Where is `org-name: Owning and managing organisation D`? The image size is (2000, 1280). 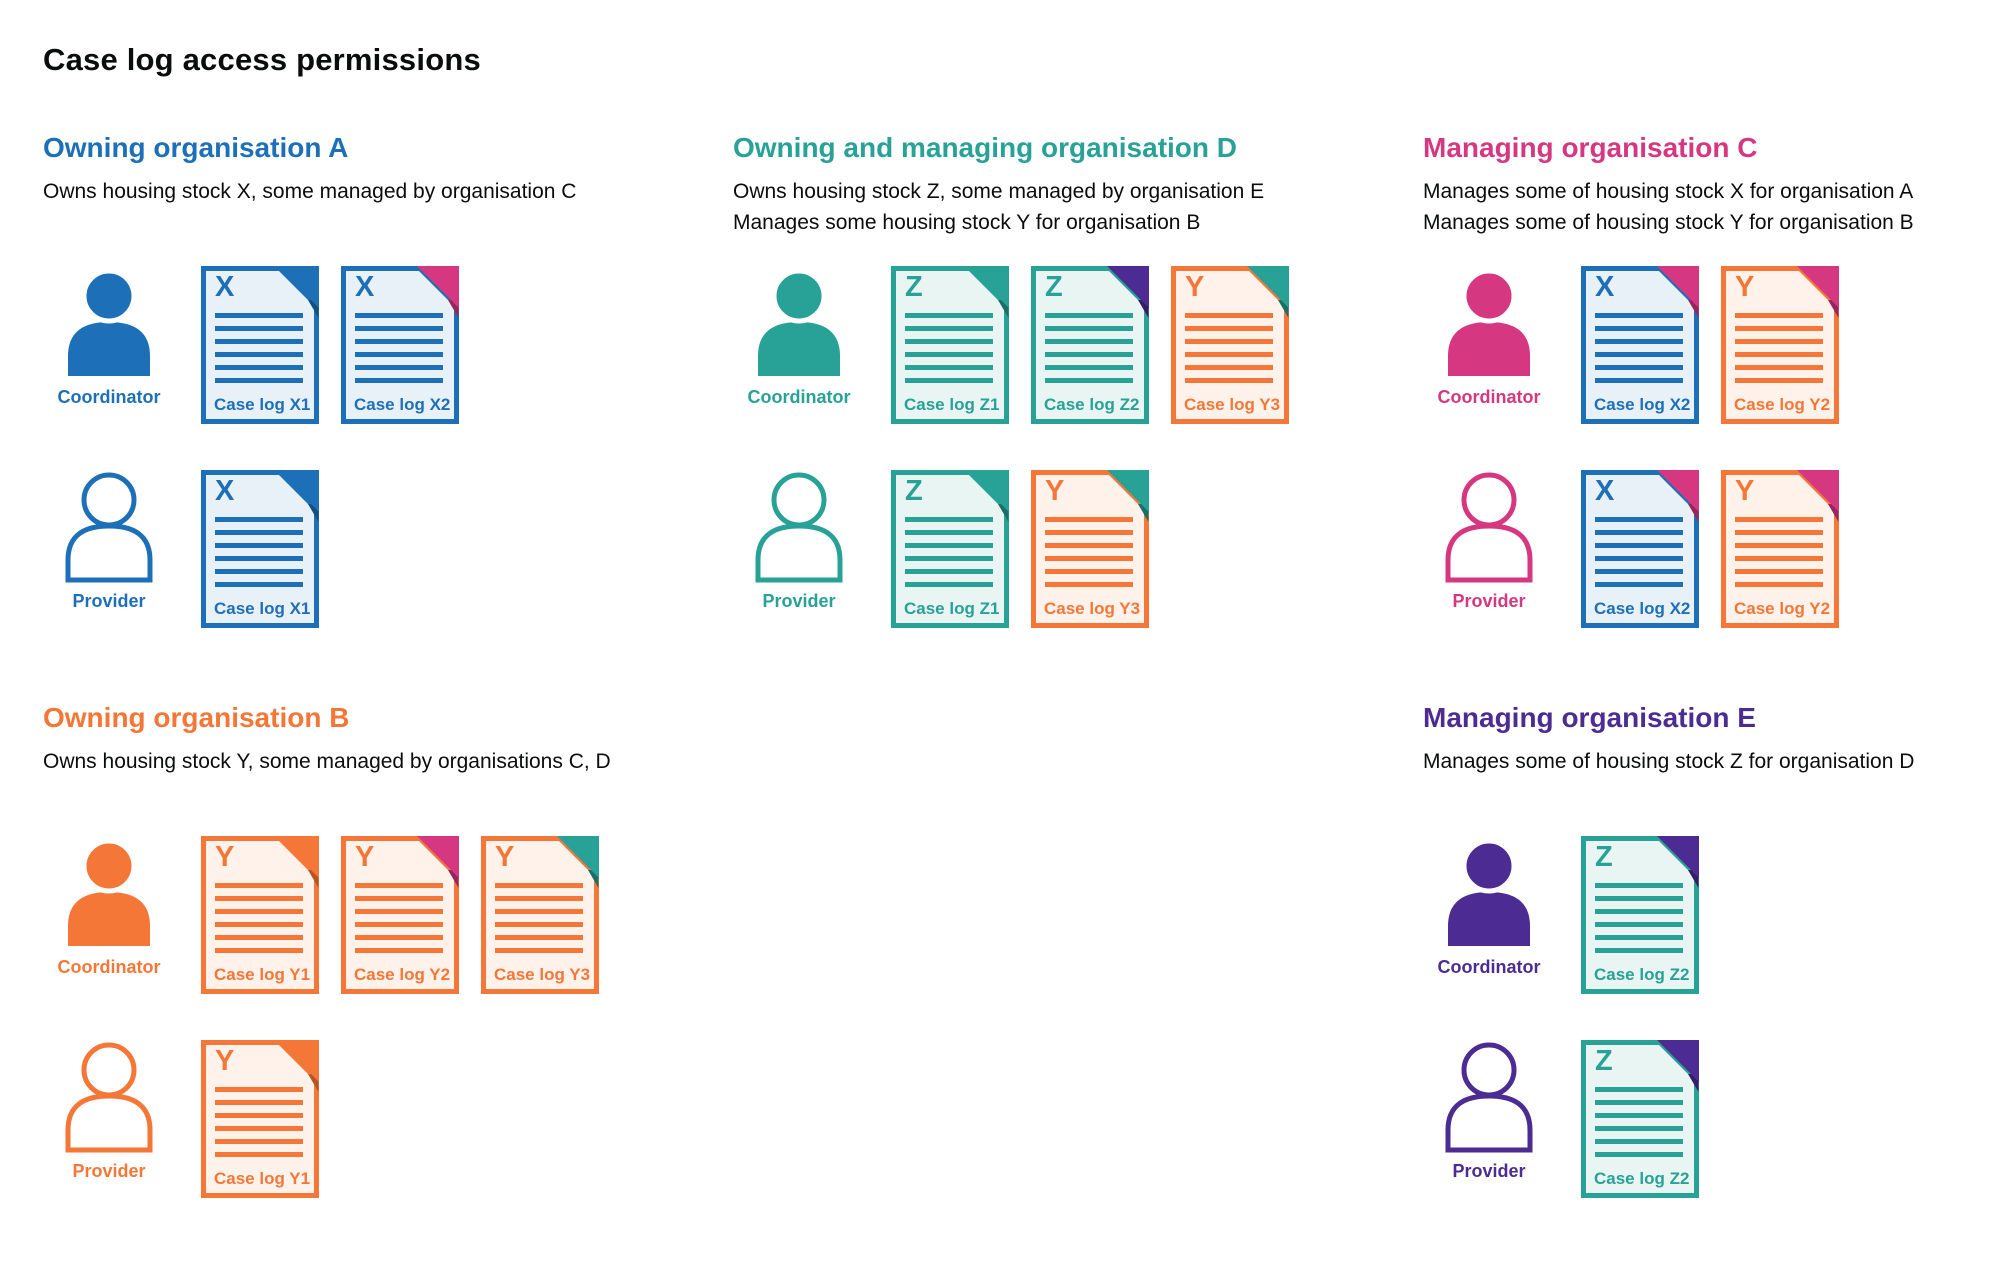 org-name: Owning and managing organisation D is located at coordinates (985, 147).